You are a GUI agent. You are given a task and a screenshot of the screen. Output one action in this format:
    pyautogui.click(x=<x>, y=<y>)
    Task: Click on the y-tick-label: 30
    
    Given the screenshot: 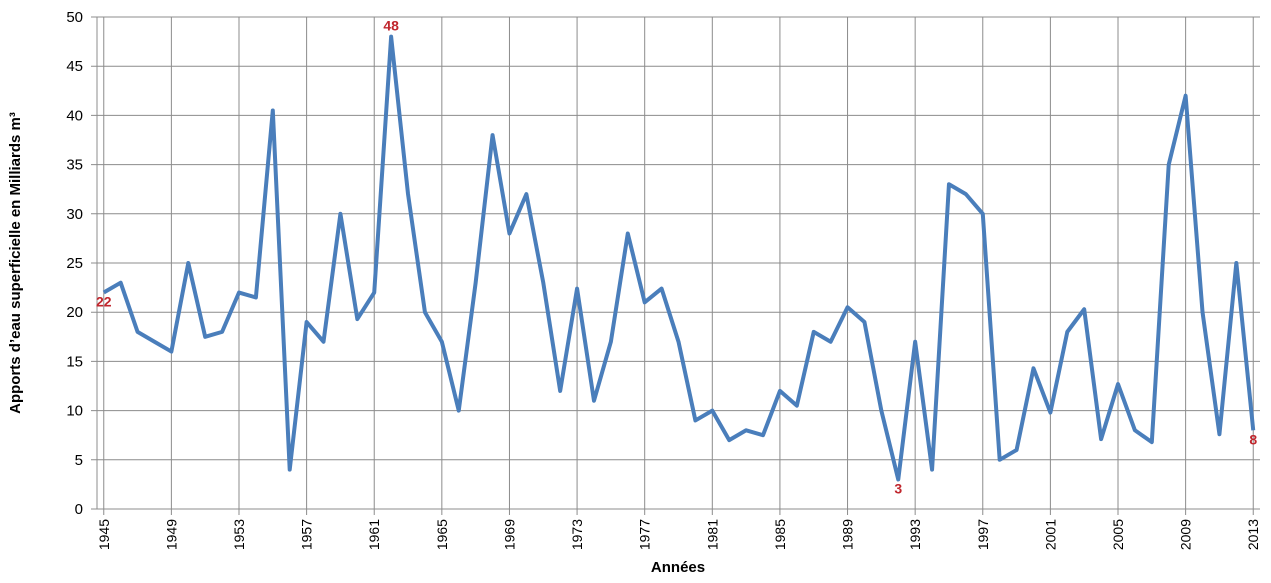 What is the action you would take?
    pyautogui.click(x=74, y=214)
    